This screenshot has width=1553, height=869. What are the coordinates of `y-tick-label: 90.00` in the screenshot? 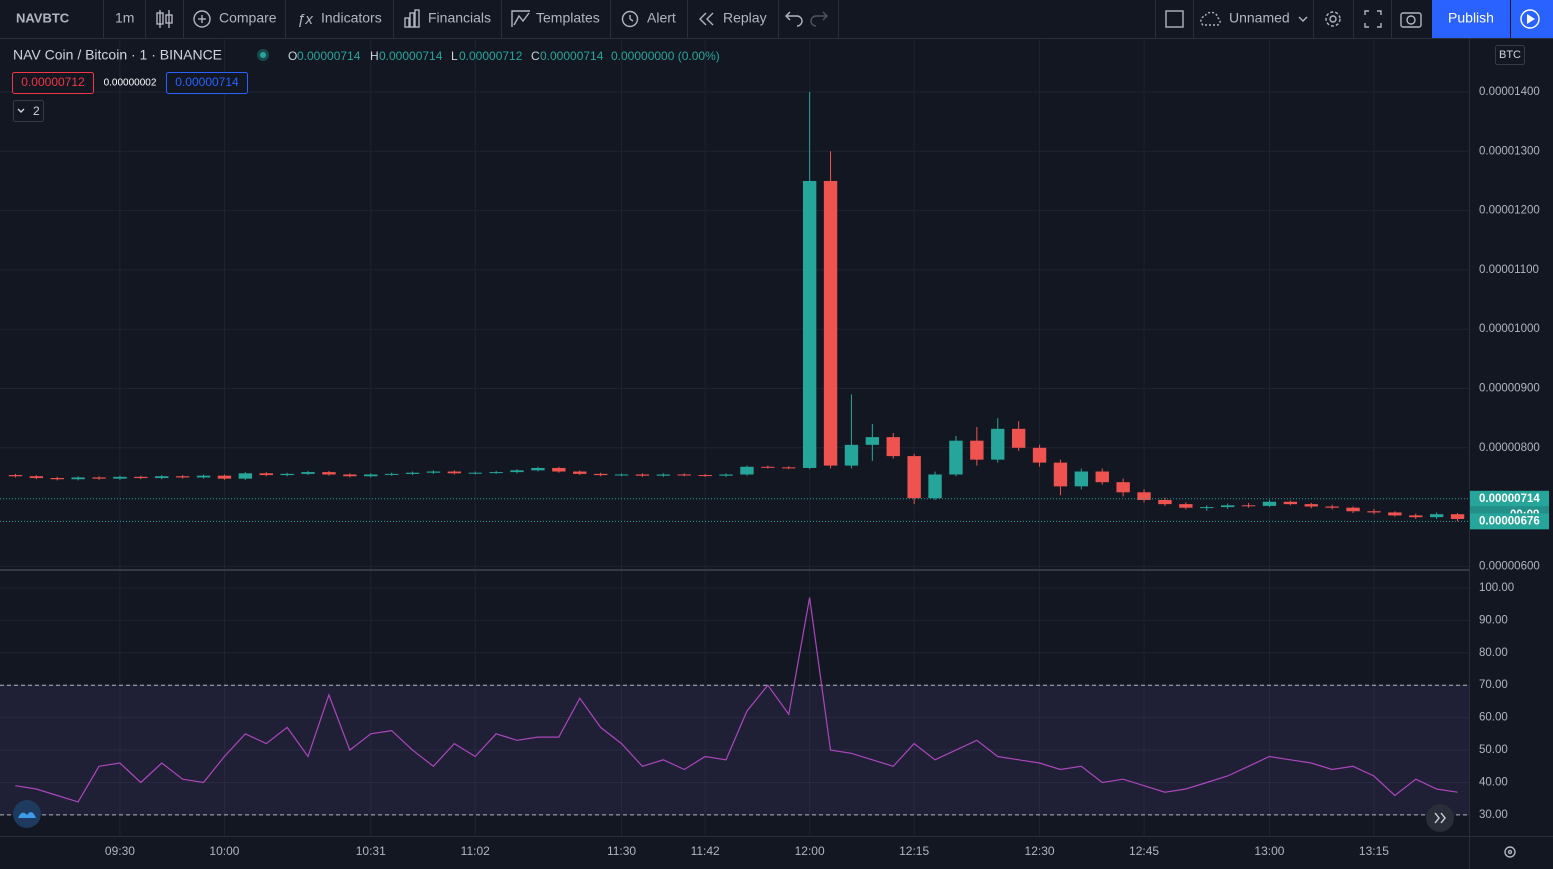 It's located at (1493, 620).